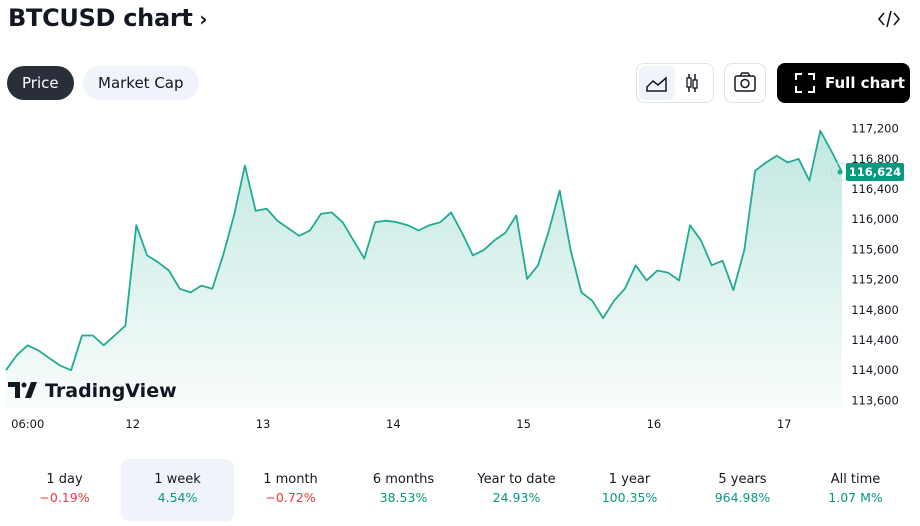 This screenshot has height=526, width=920. What do you see at coordinates (840, 172) in the screenshot?
I see `last-point` at bounding box center [840, 172].